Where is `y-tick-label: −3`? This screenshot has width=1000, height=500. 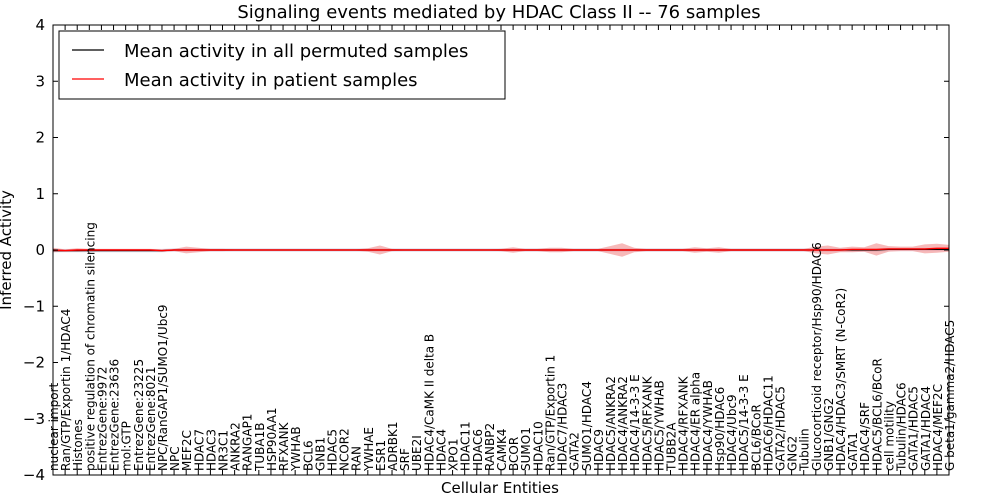
y-tick-label: −3 is located at coordinates (34, 419).